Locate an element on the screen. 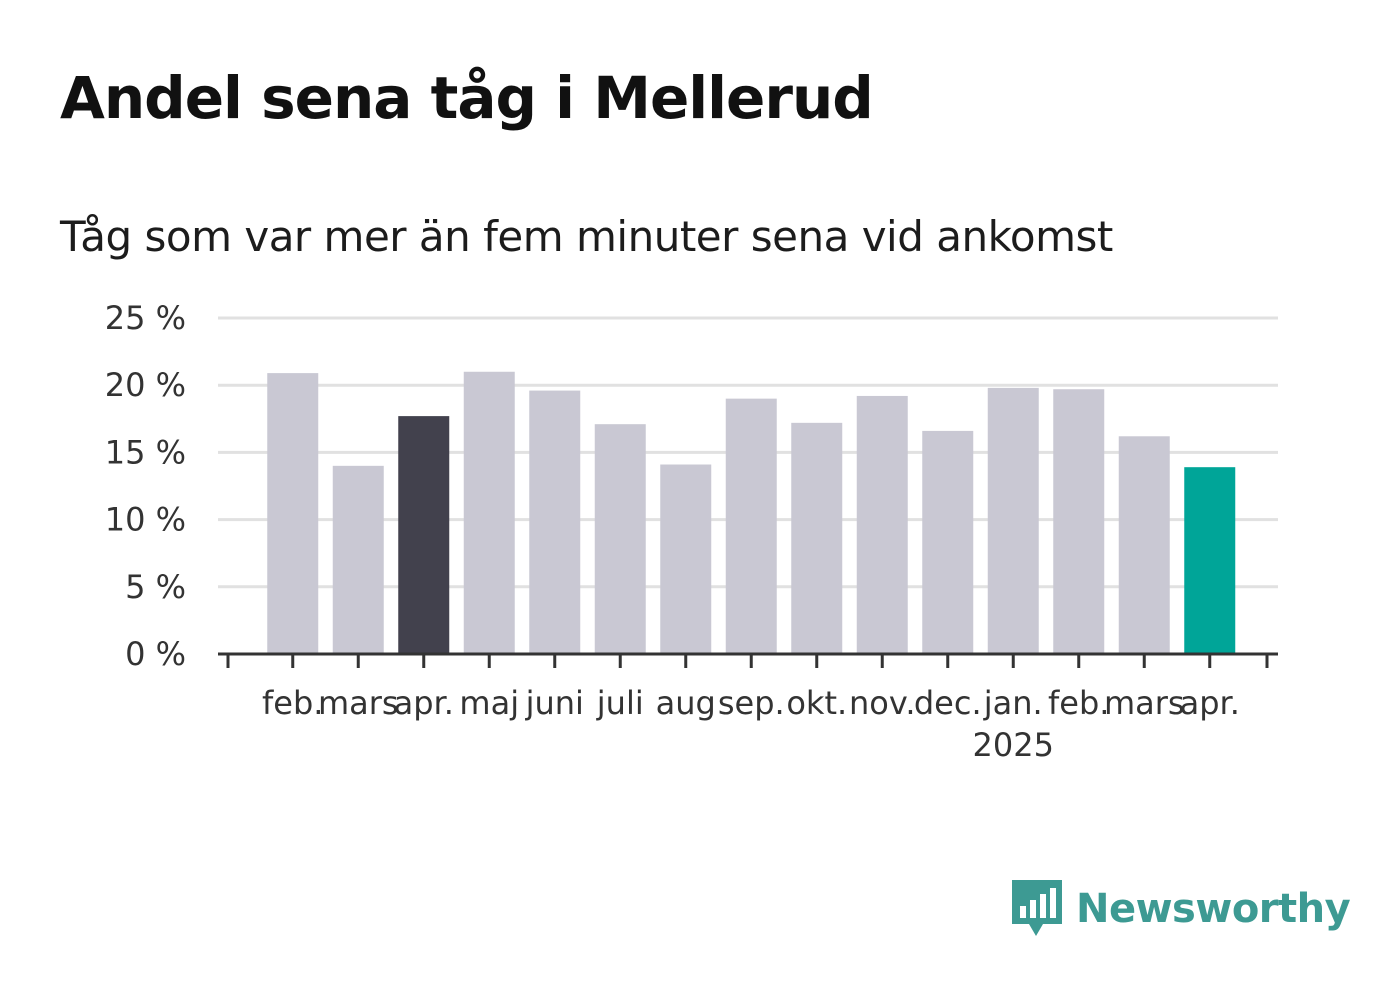 The image size is (1382, 999). x-tick-label: dec. is located at coordinates (948, 703).